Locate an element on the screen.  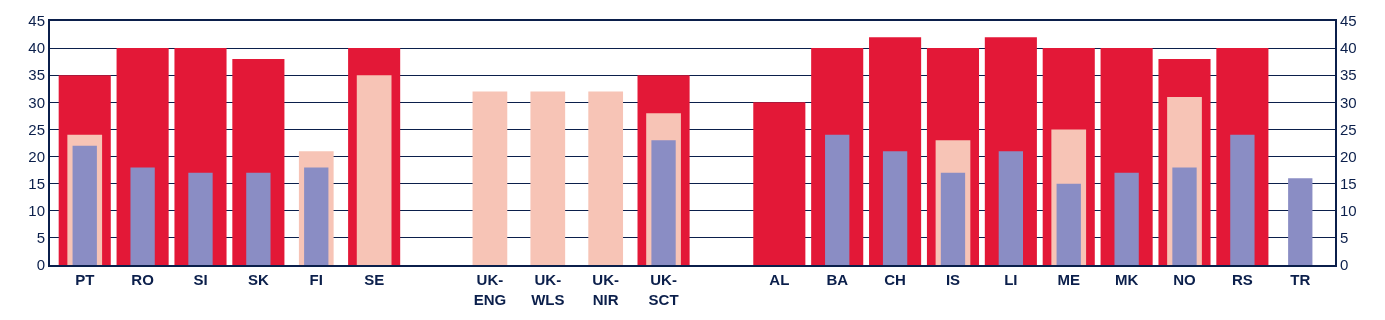
x-tick-label: UK-SCT is located at coordinates (663, 289).